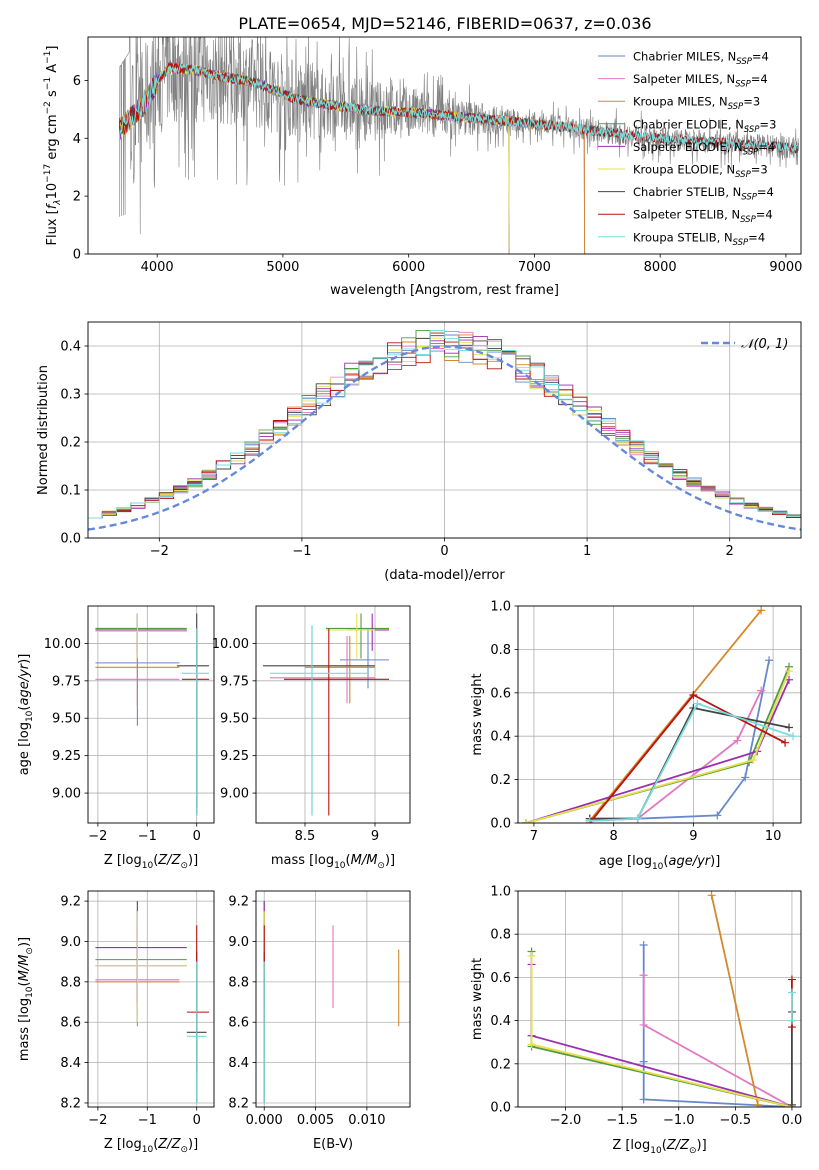 Image resolution: width=819 pixels, height=1170 pixels. What do you see at coordinates (70, 902) in the screenshot?
I see `y-tick-label: 9.2` at bounding box center [70, 902].